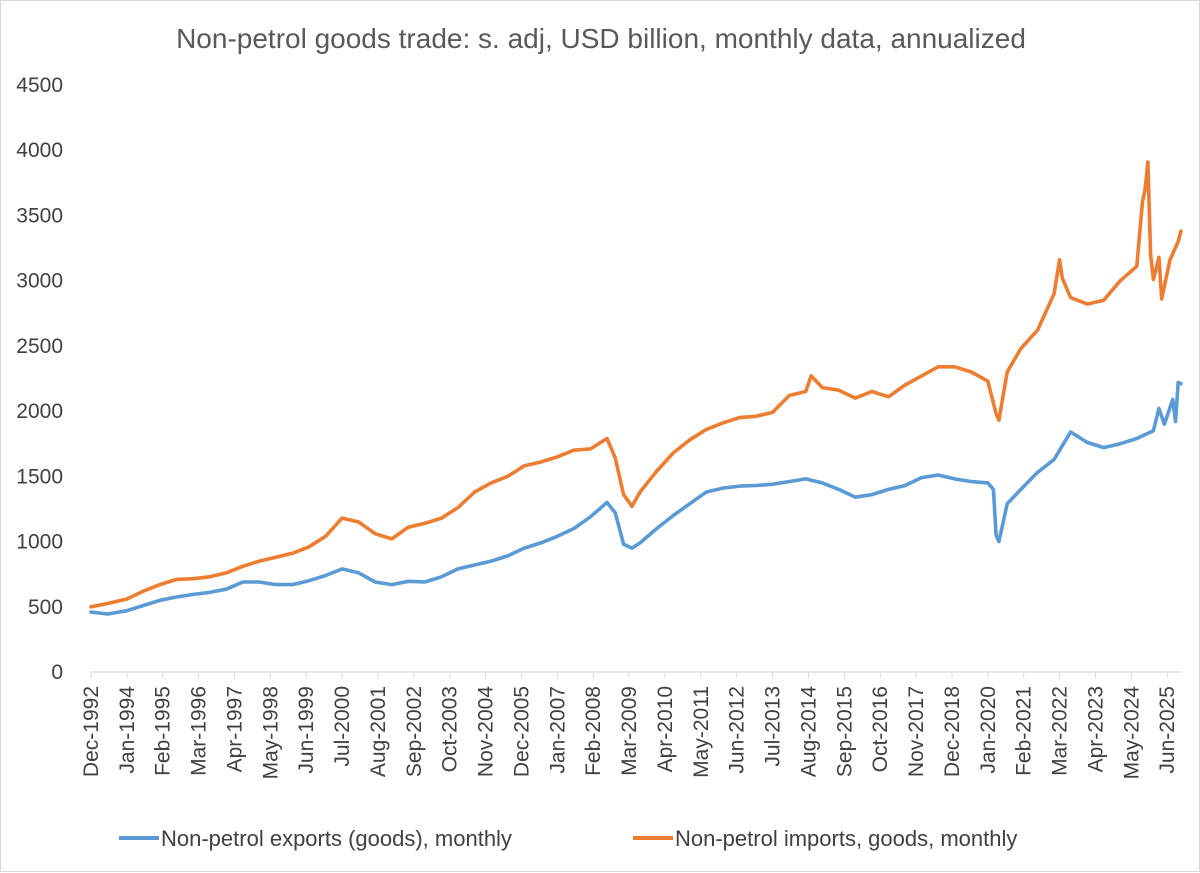 This screenshot has height=873, width=1200. What do you see at coordinates (336, 838) in the screenshot?
I see `legend-label: Non-petrol exports (goods), monthly` at bounding box center [336, 838].